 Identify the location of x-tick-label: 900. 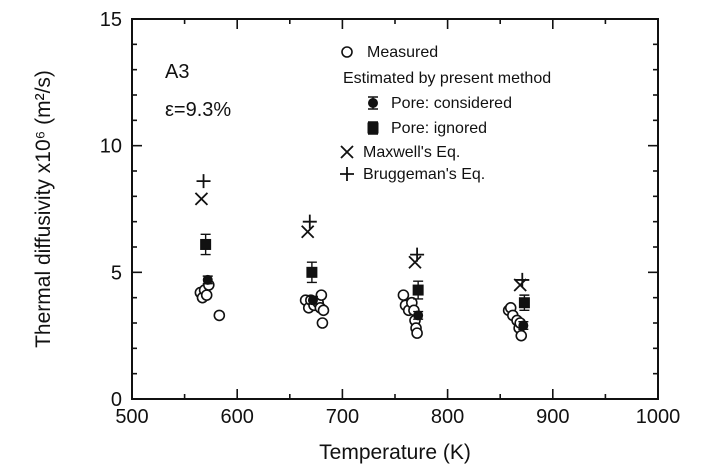
(552, 417).